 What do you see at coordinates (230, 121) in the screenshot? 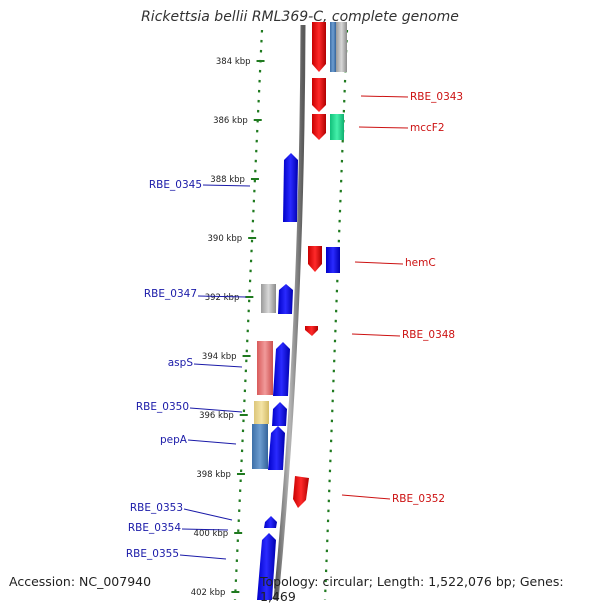
I see `kbp-tick-label: 386 kbp` at bounding box center [230, 121].